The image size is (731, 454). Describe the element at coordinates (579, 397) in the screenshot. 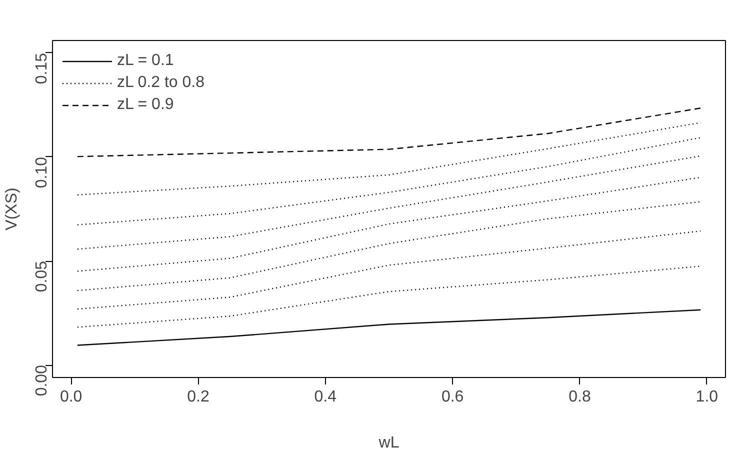

I see `x-tick-label: 0.8` at that location.